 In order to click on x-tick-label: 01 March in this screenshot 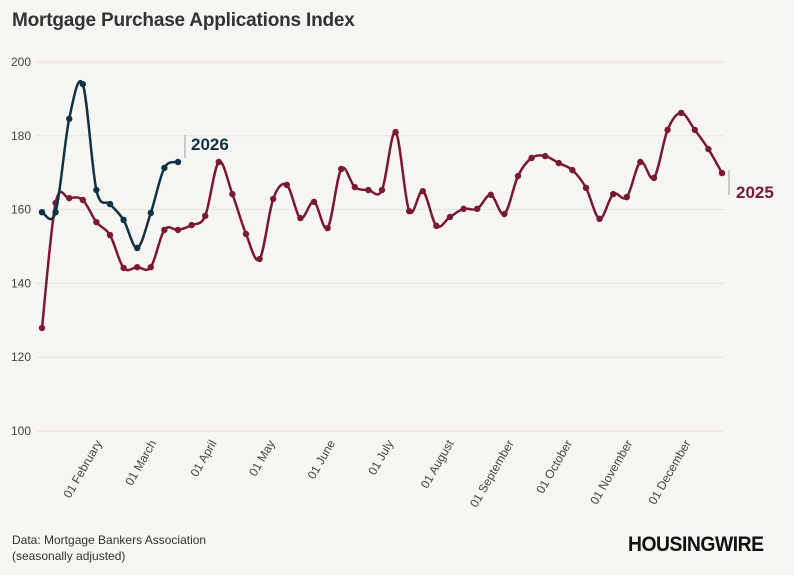, I will do `click(140, 463)`.